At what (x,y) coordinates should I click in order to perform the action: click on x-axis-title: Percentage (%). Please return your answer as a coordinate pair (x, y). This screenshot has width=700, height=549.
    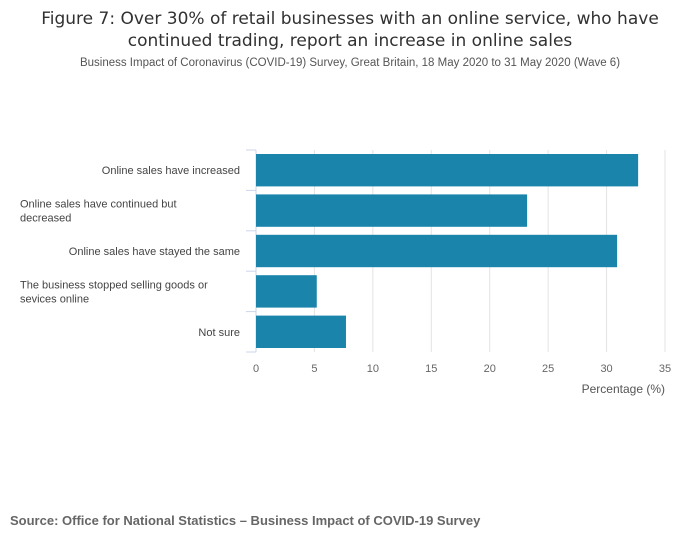
    Looking at the image, I should click on (623, 389).